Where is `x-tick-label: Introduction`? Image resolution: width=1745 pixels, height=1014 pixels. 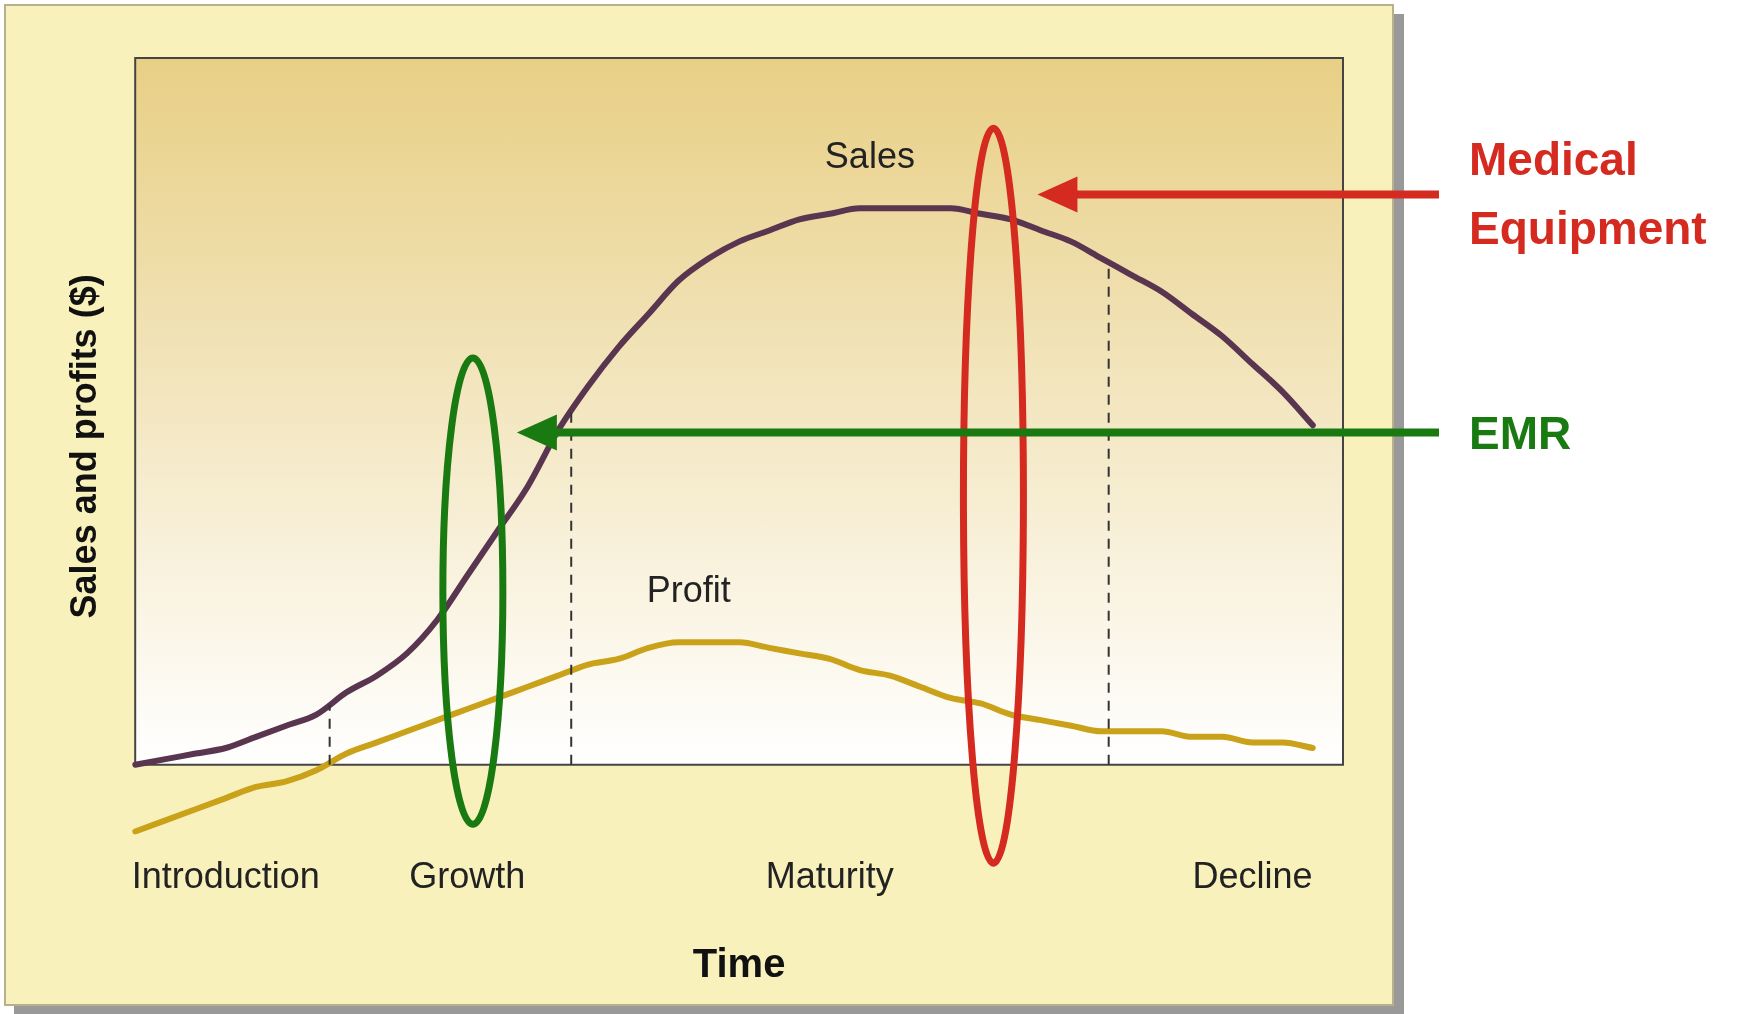 x-tick-label: Introduction is located at coordinates (225, 876).